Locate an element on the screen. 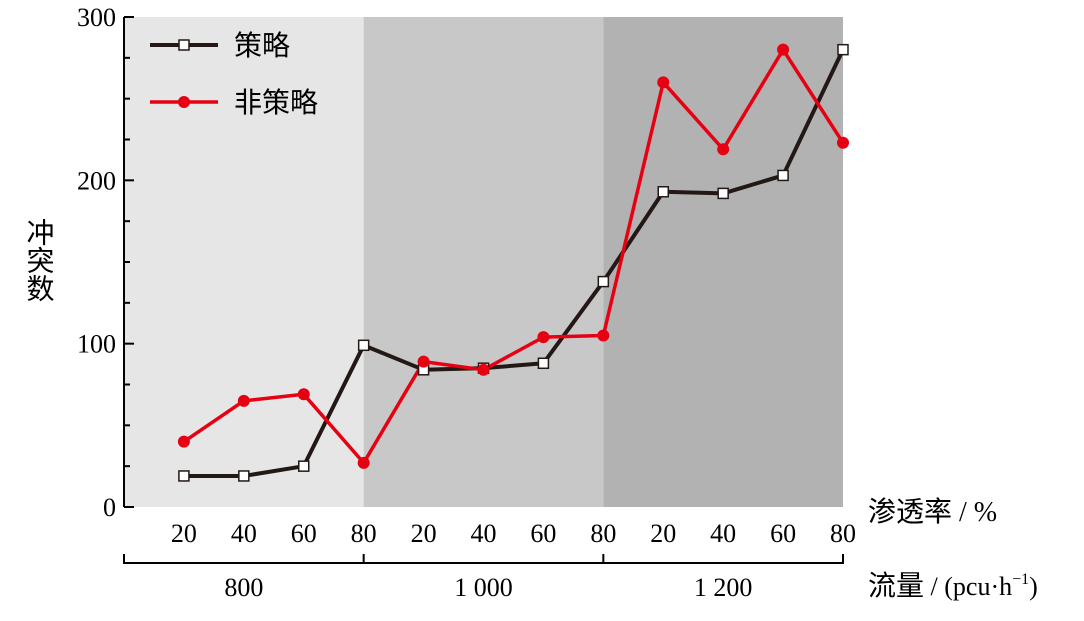 The height and width of the screenshot is (621, 1084). group-axis-label: 流量 / (pcu·h−1) is located at coordinates (953, 585).